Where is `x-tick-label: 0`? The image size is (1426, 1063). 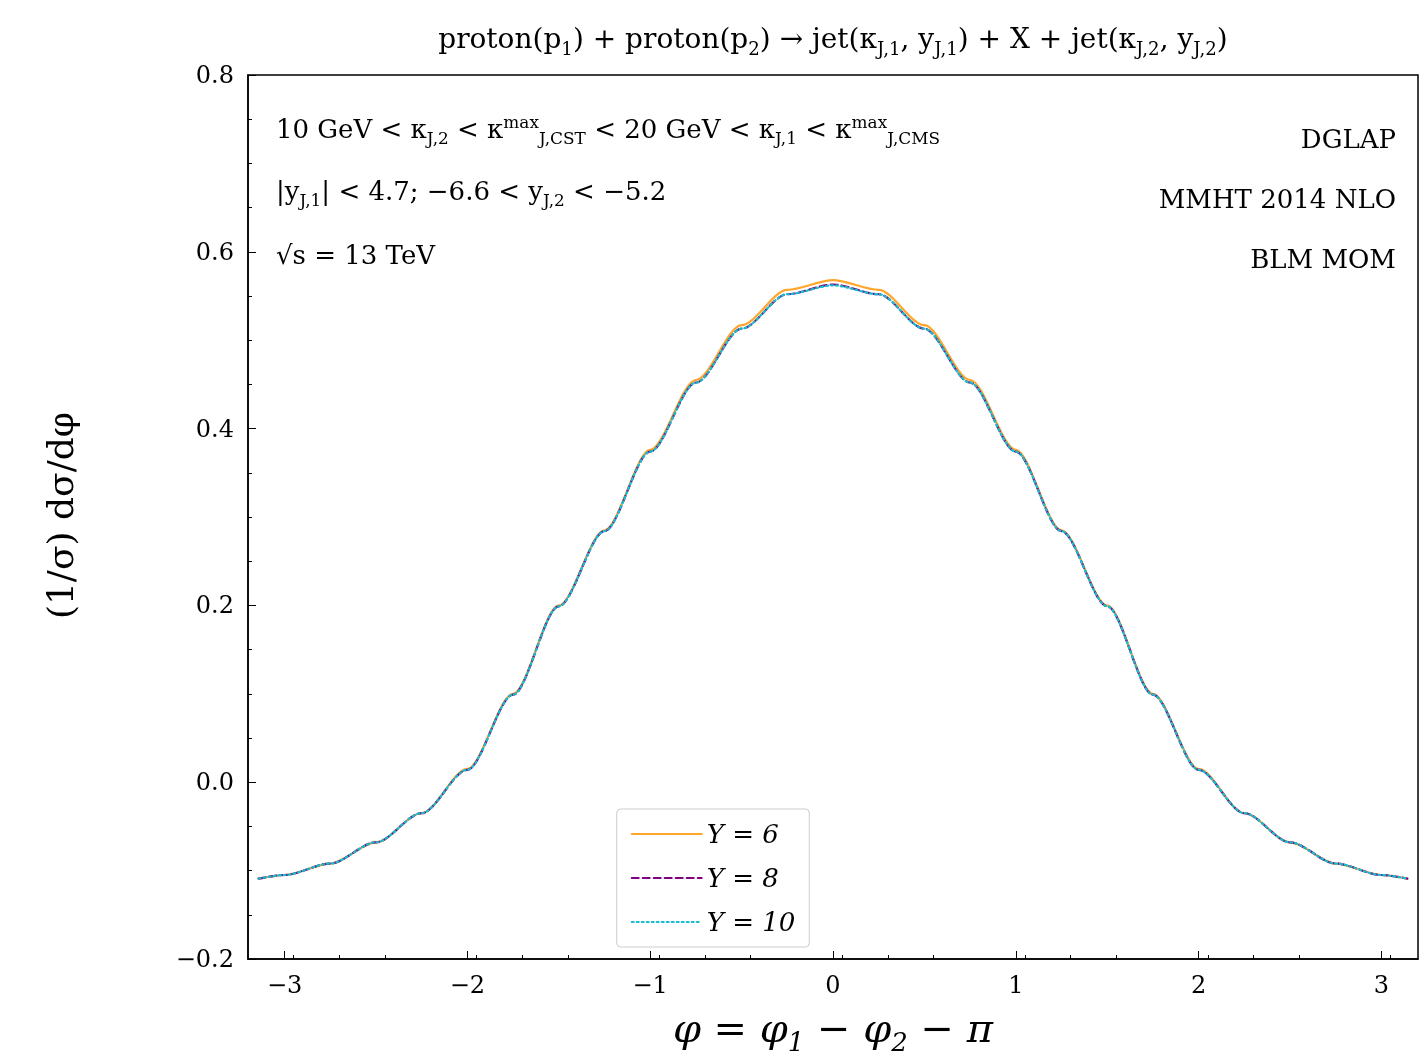 x-tick-label: 0 is located at coordinates (833, 985).